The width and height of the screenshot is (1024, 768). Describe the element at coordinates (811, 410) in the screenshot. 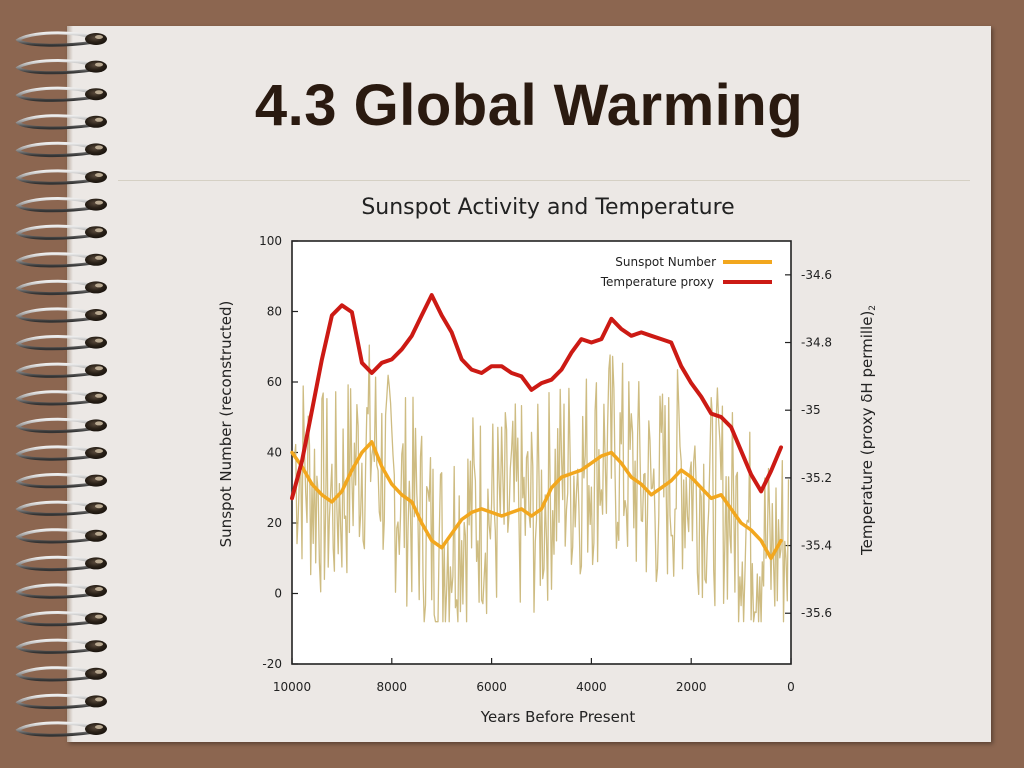

I see `y2-tick-label: -35` at that location.